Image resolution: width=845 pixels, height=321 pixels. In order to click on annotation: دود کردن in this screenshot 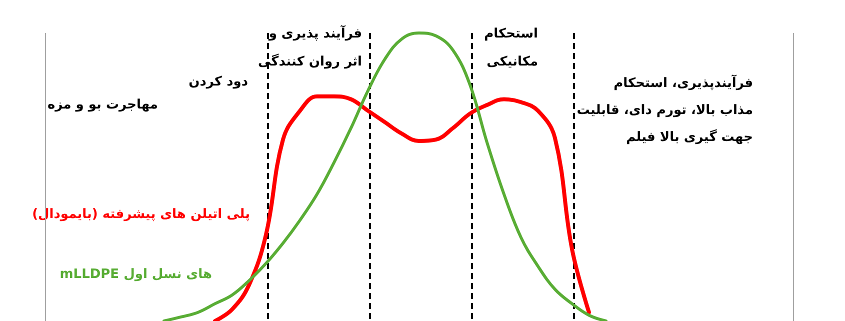, I will do `click(218, 82)`.